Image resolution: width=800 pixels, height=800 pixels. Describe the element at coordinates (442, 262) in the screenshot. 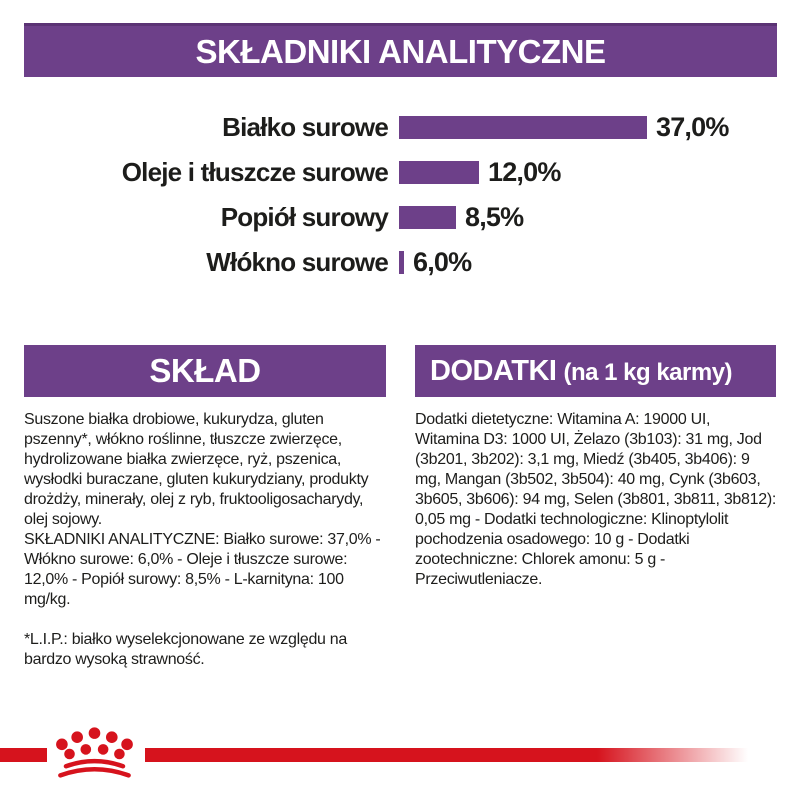

I see `chart-value-label: 6,0%` at that location.